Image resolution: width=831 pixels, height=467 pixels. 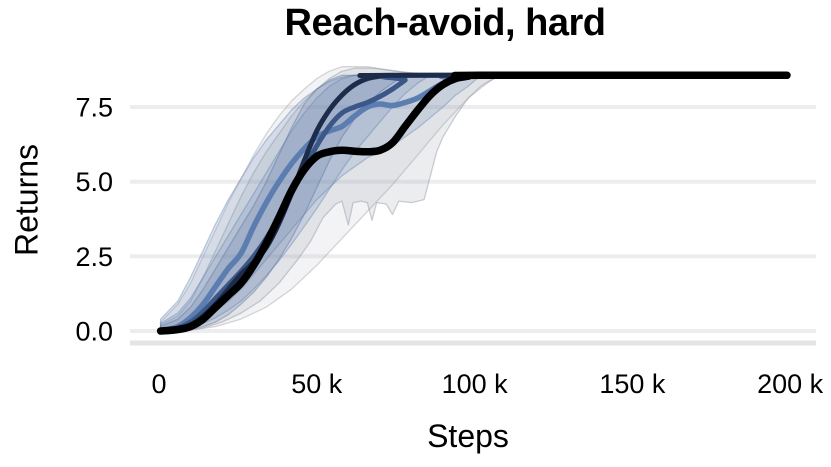 I want to click on x-tick-label-200 k: 200 k, so click(x=790, y=384).